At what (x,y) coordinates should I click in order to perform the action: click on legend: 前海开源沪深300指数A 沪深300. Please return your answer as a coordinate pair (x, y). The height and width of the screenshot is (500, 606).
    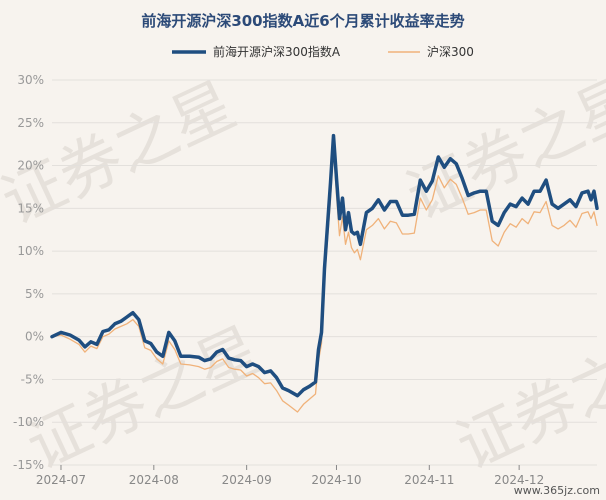
    Looking at the image, I should click on (323, 51).